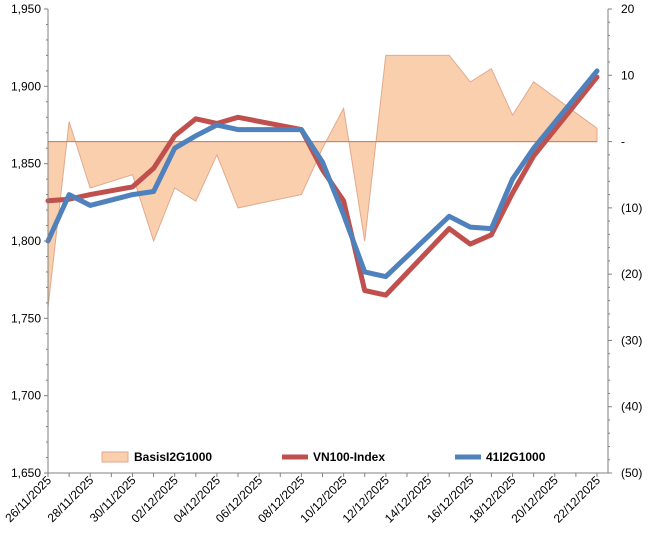 This screenshot has height=557, width=651. Describe the element at coordinates (26, 473) in the screenshot. I see `left-tick-label: 1,650` at that location.